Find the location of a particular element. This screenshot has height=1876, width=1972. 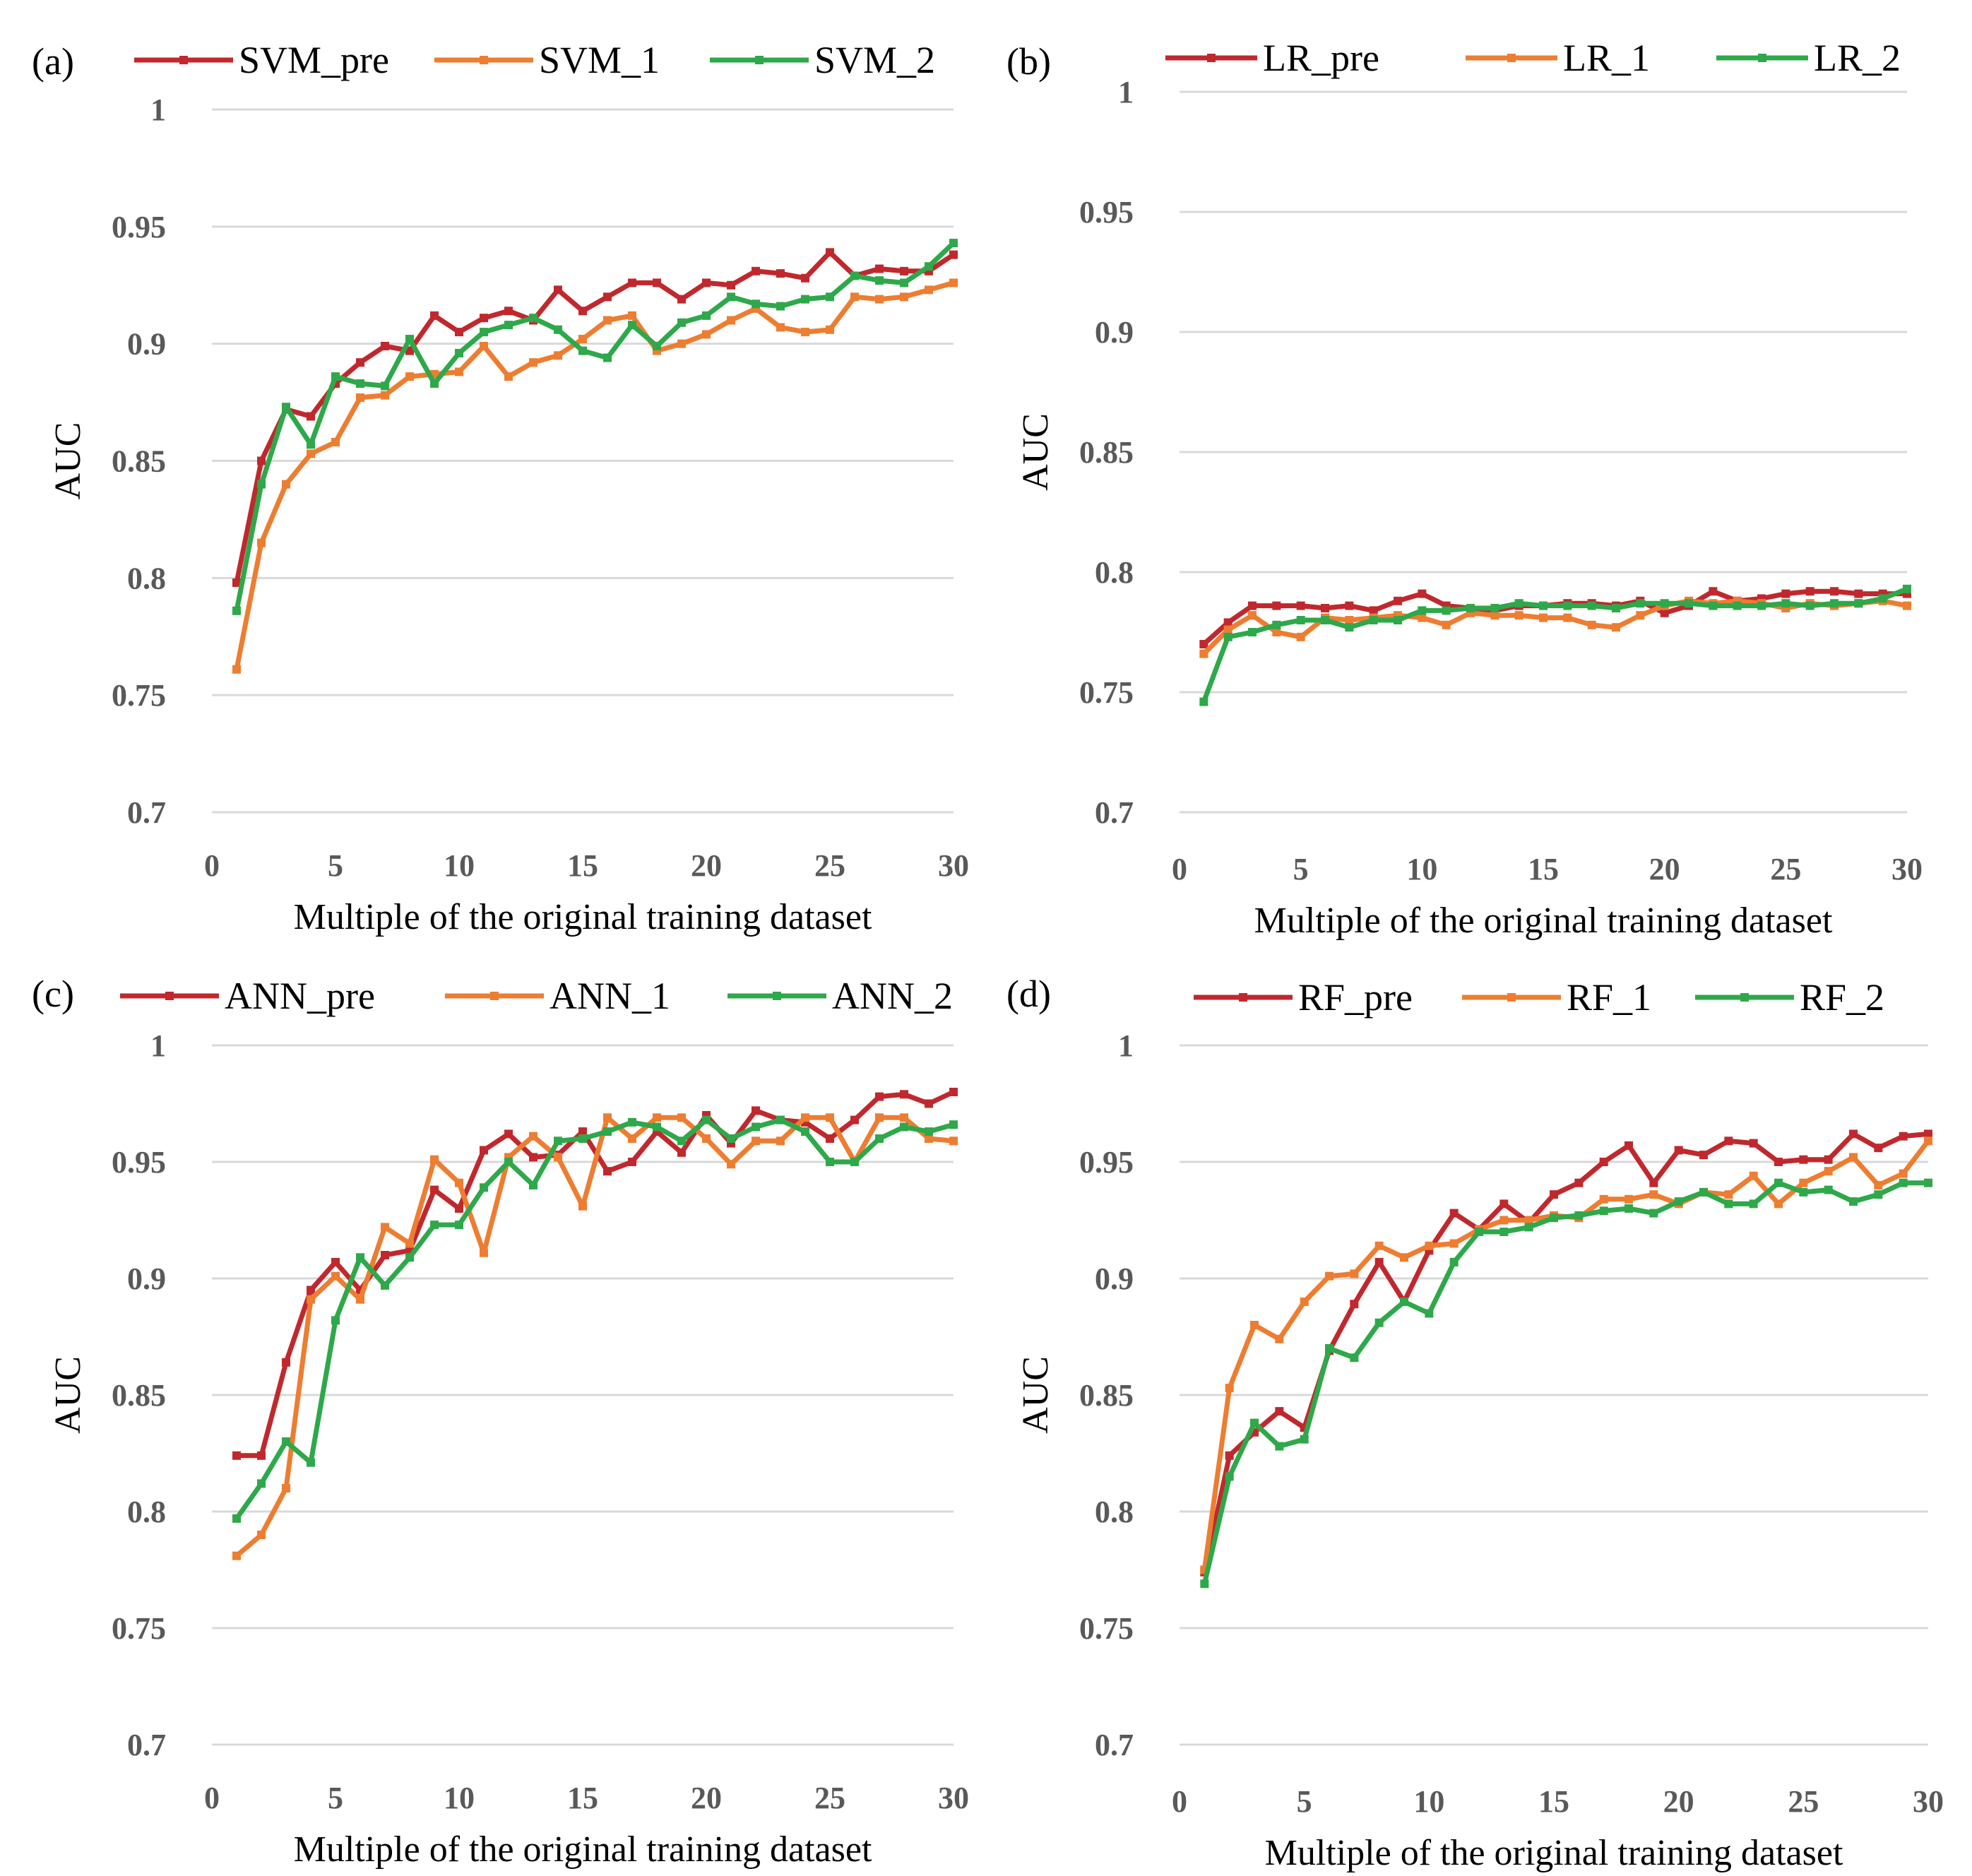

y-axis-title: AUC is located at coordinates (1036, 452).